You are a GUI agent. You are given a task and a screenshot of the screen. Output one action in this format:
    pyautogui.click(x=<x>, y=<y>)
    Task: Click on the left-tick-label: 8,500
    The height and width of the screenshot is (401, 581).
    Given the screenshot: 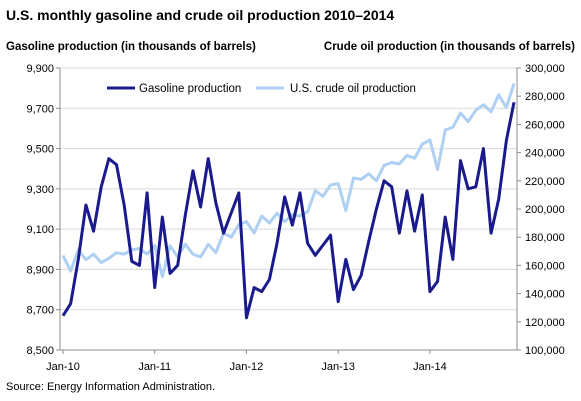 What is the action you would take?
    pyautogui.click(x=40, y=351)
    